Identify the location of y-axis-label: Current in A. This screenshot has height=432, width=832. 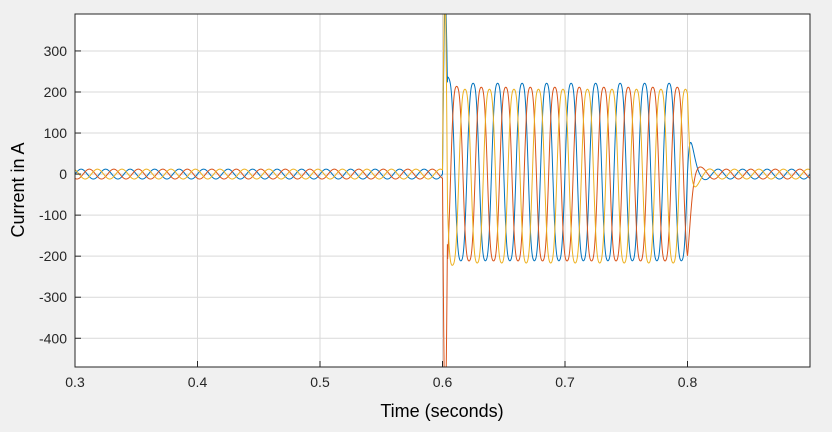
(18, 189).